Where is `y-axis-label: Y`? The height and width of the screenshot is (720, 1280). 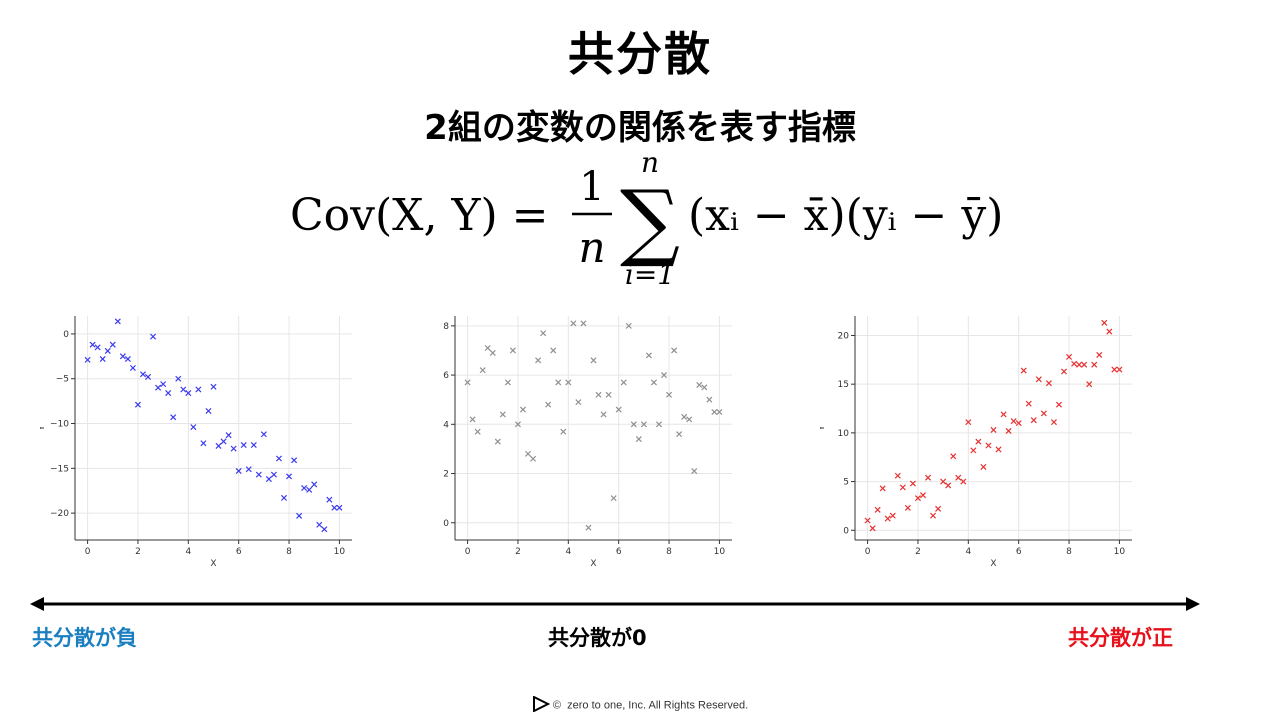
y-axis-label: Y is located at coordinates (823, 428).